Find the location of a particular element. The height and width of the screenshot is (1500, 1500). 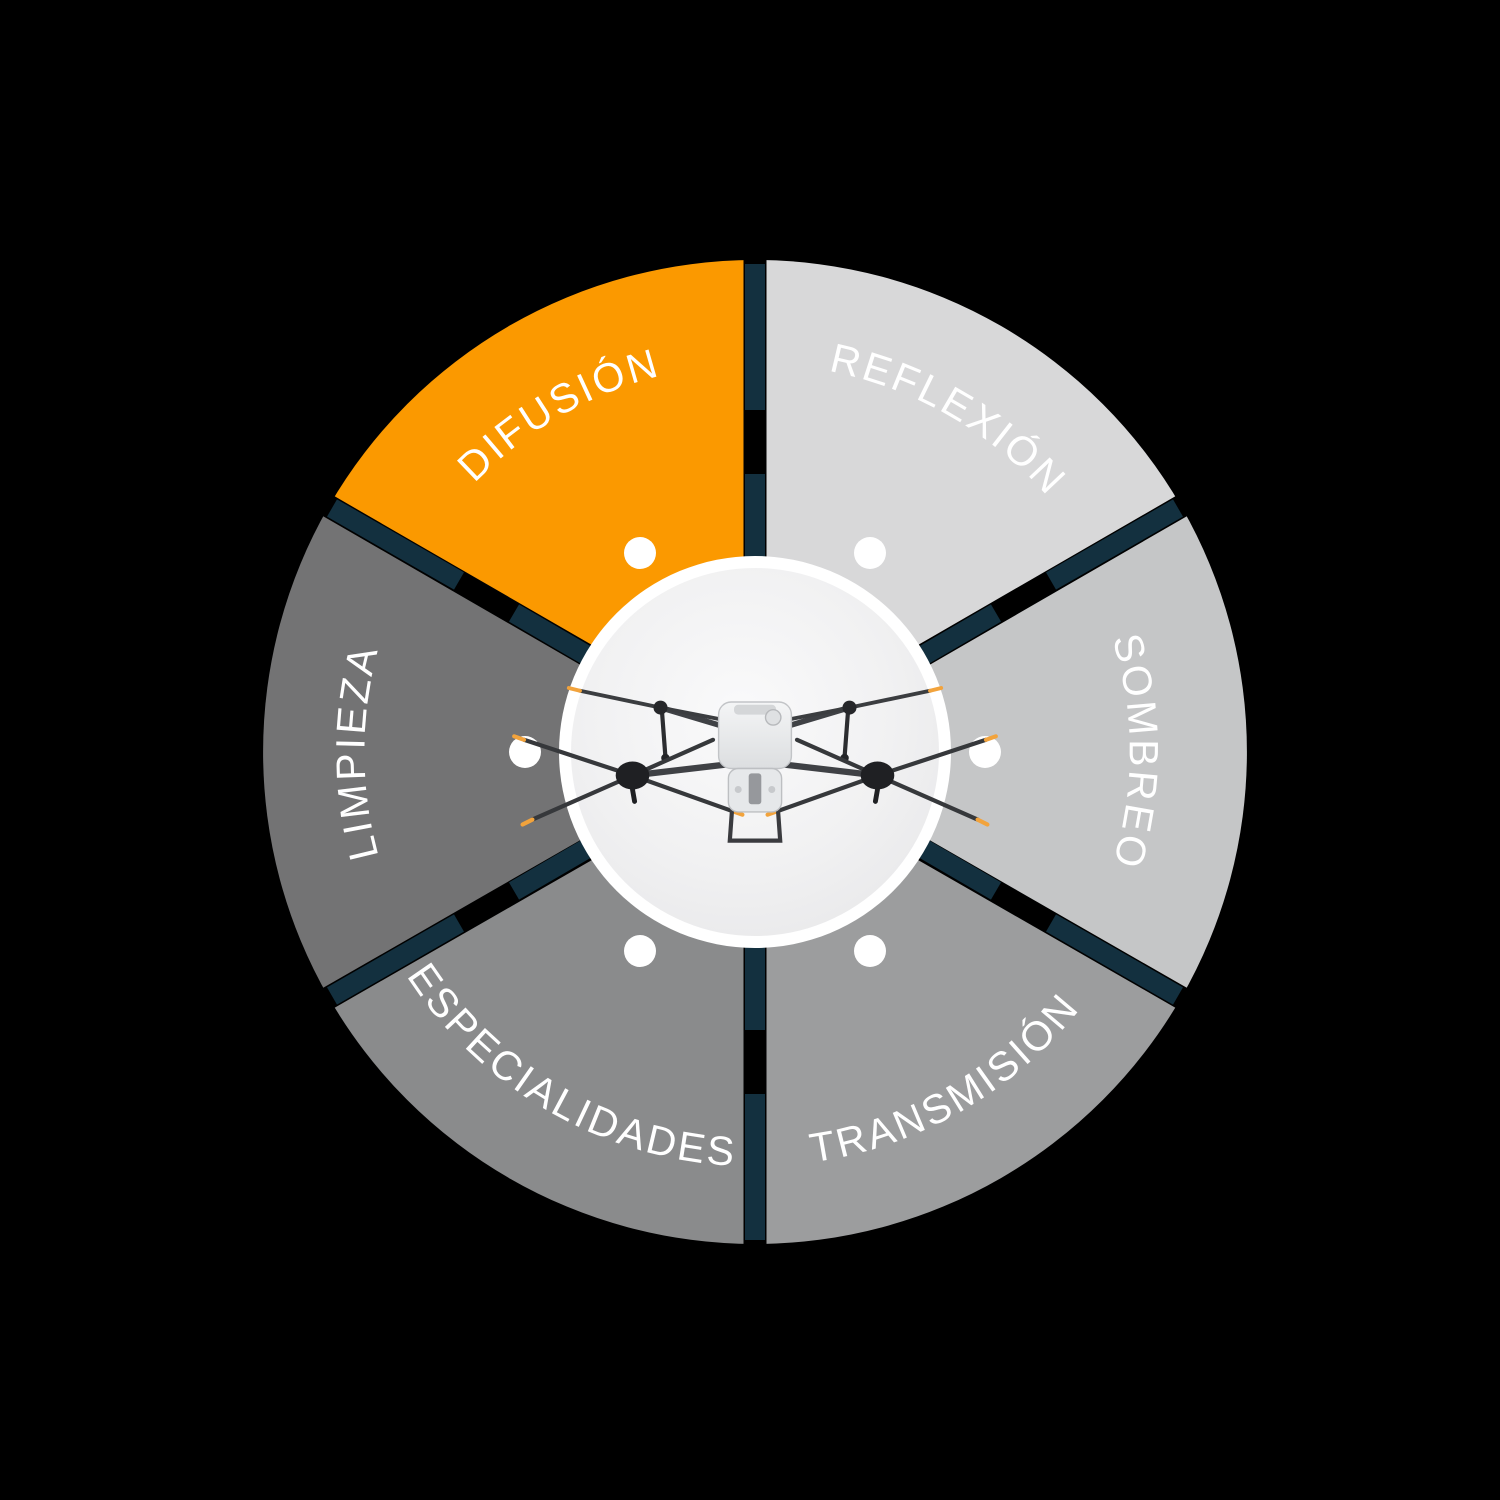

segment-dots is located at coordinates (755, 752).